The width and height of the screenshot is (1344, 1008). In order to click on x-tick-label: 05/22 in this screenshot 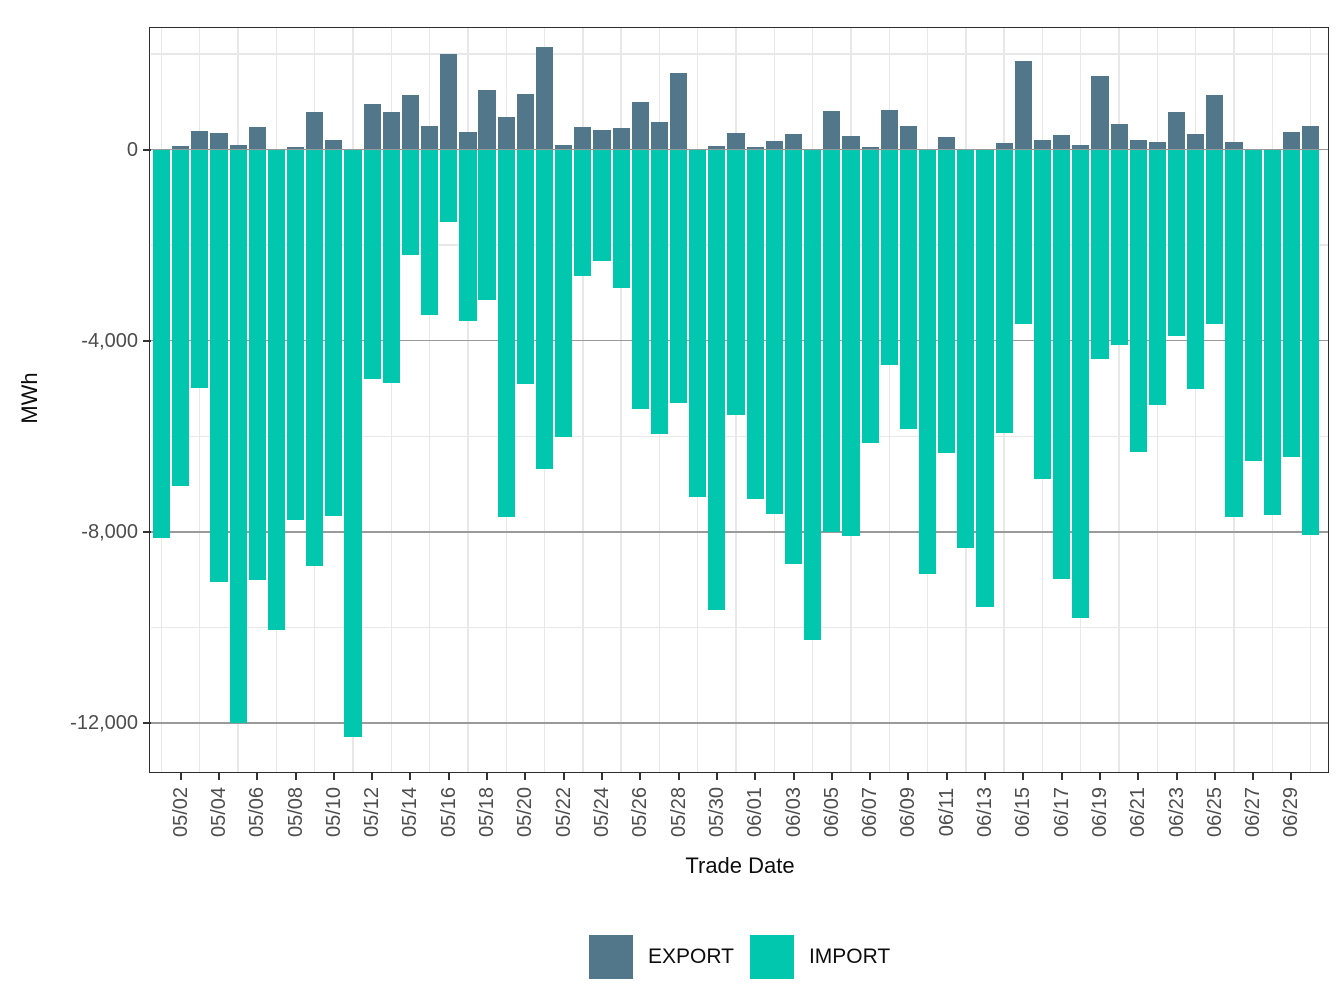, I will do `click(563, 812)`.